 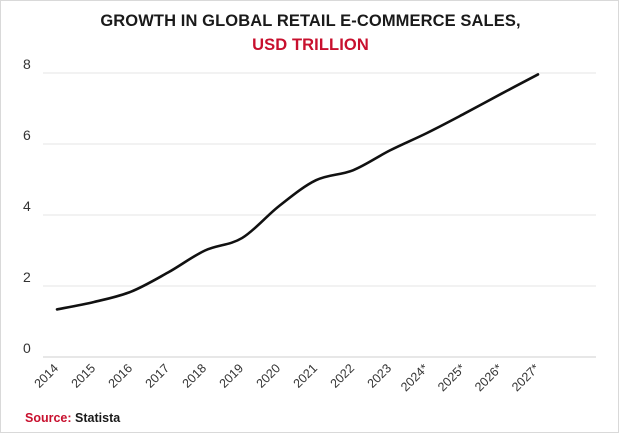 What do you see at coordinates (232, 376) in the screenshot?
I see `x-tick-label: 2019` at bounding box center [232, 376].